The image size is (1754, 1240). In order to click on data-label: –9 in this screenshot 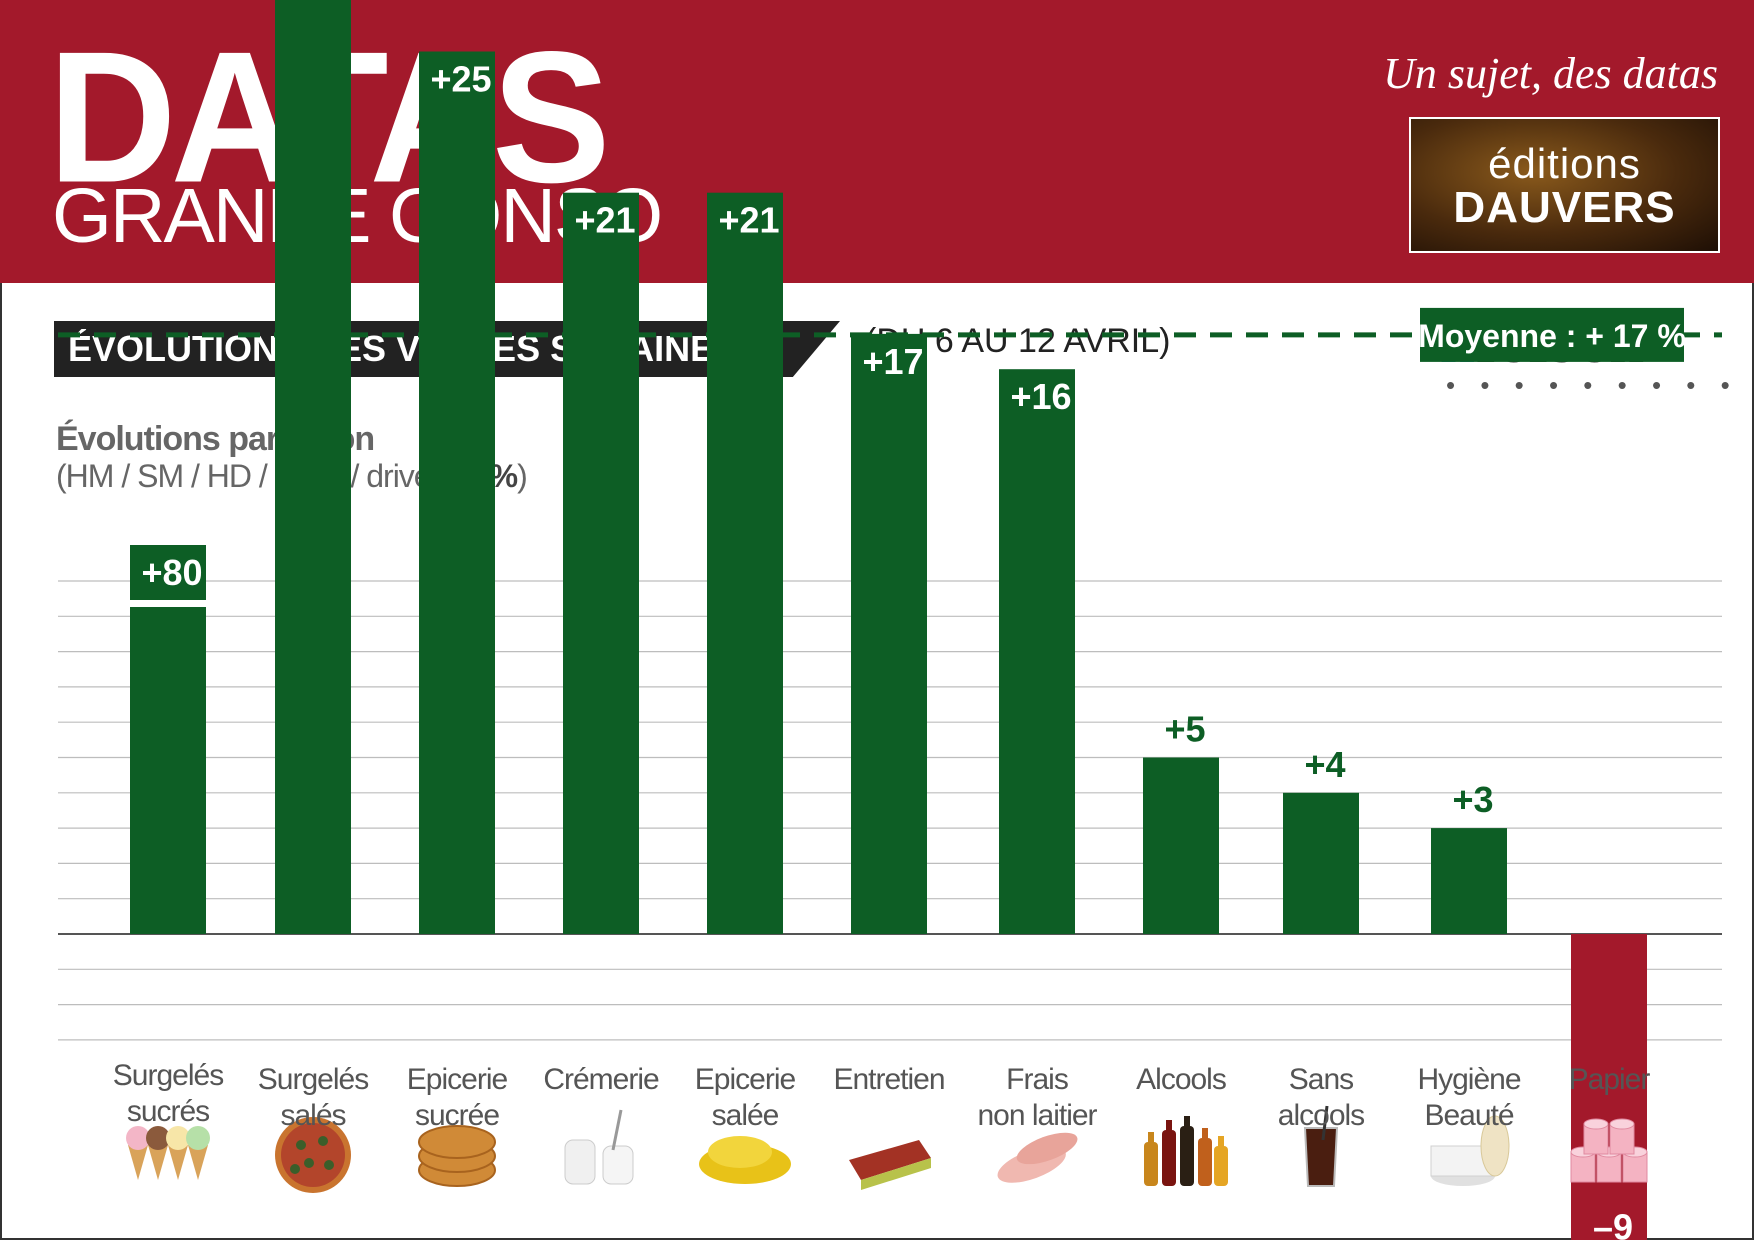, I will do `click(1613, 1223)`.